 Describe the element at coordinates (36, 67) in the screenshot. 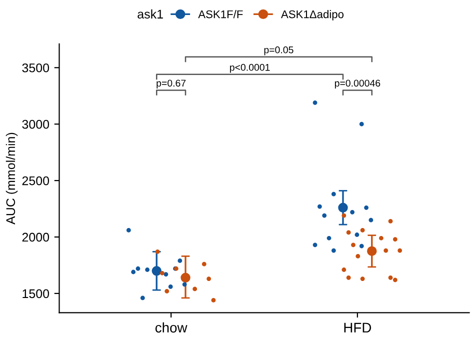

I see `y-tick-label: 3500` at that location.